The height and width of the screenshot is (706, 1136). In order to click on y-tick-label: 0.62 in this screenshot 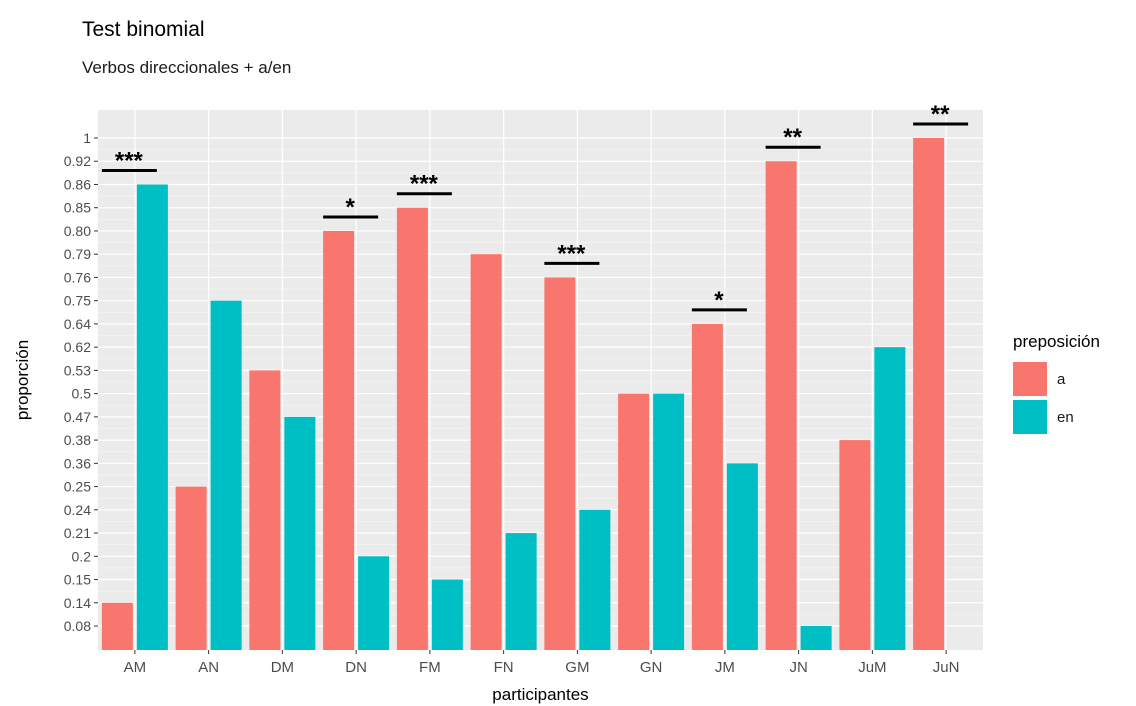, I will do `click(77, 347)`.